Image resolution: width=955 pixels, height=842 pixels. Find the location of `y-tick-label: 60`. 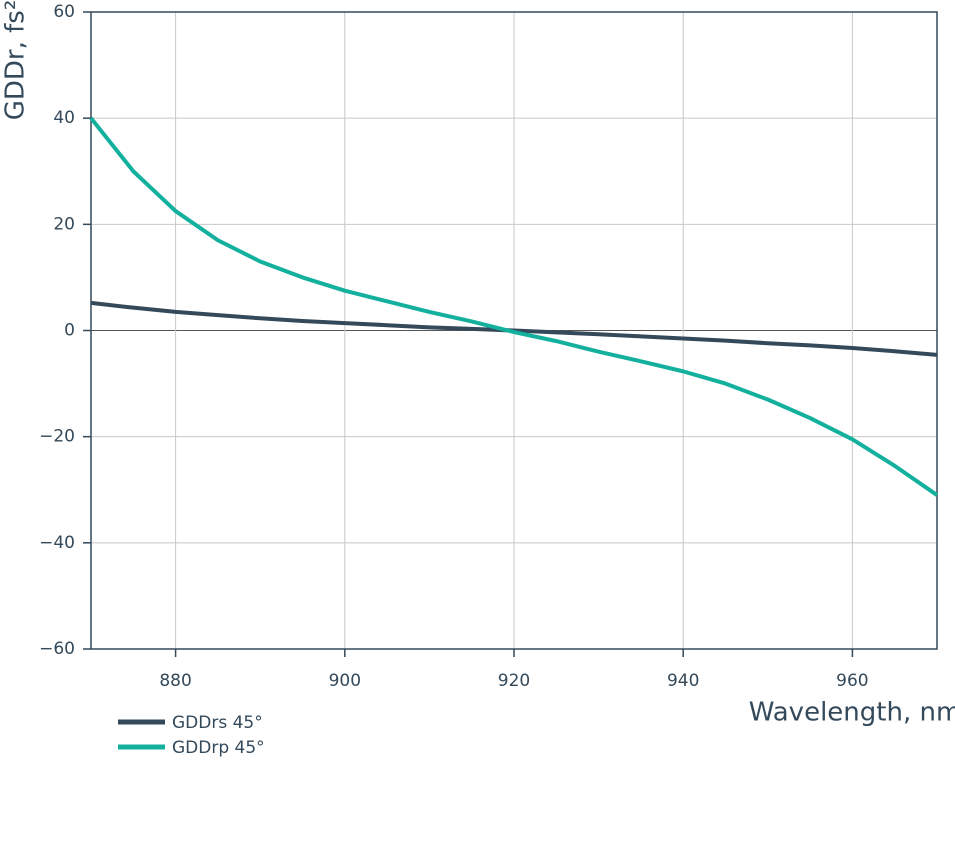

y-tick-label: 60 is located at coordinates (64, 12).